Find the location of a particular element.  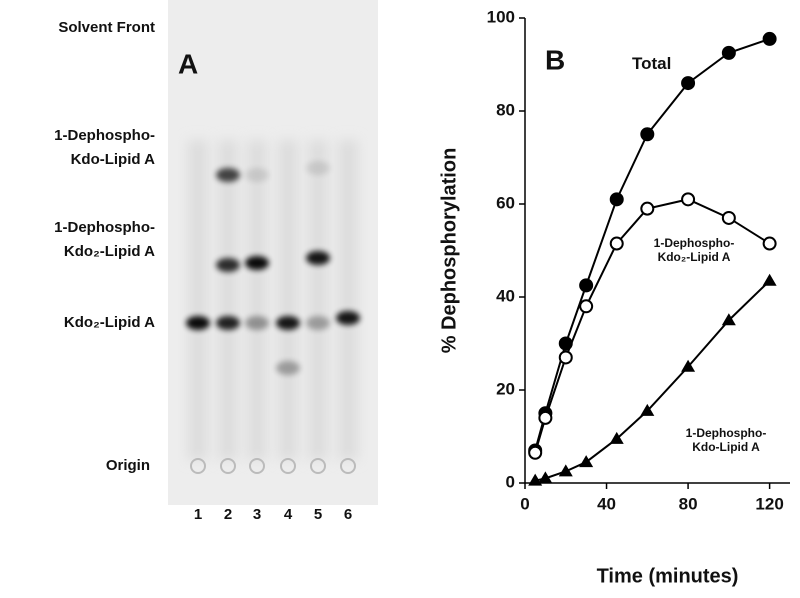

panel-b-label: B is located at coordinates (555, 59).